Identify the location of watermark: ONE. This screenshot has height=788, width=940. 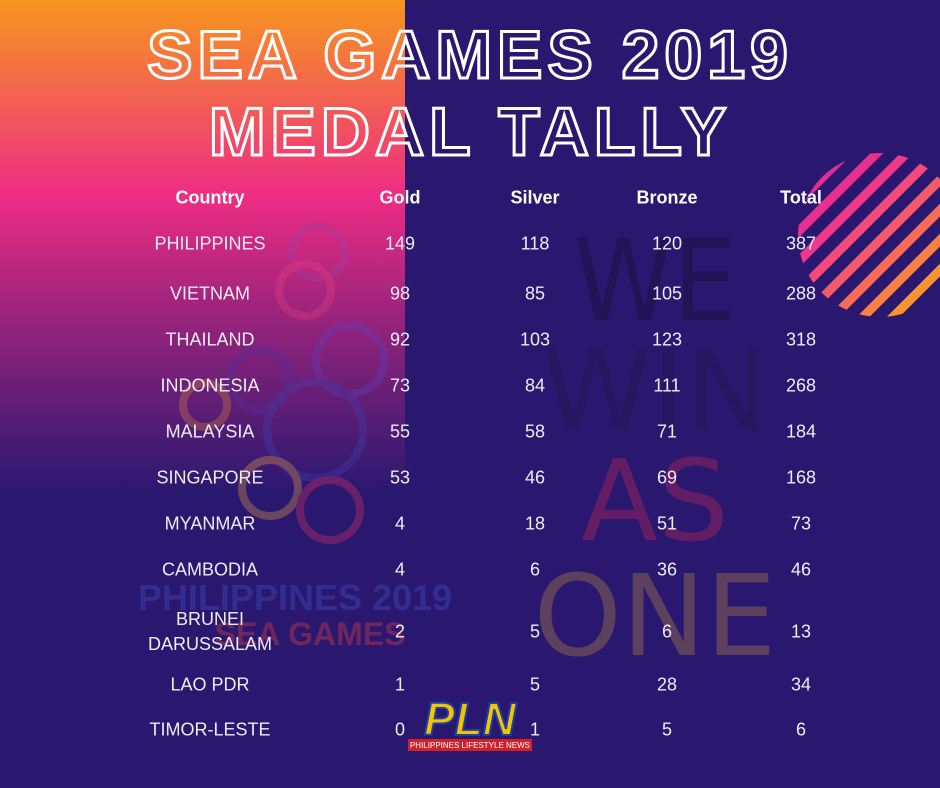
(655, 617).